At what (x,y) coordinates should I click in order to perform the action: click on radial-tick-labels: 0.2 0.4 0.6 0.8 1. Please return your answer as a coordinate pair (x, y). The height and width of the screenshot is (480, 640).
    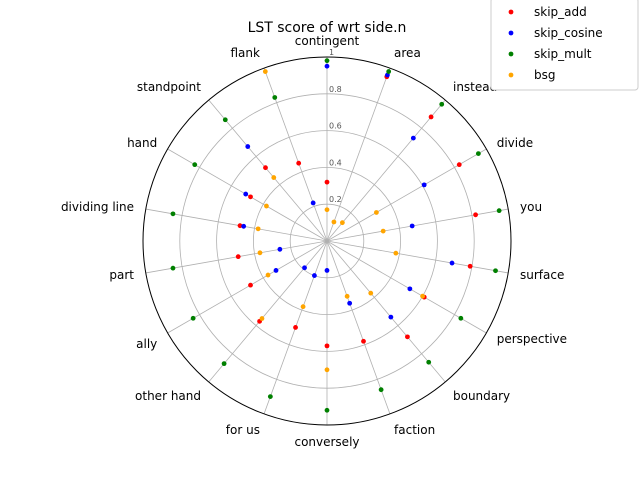
    Looking at the image, I should click on (335, 126).